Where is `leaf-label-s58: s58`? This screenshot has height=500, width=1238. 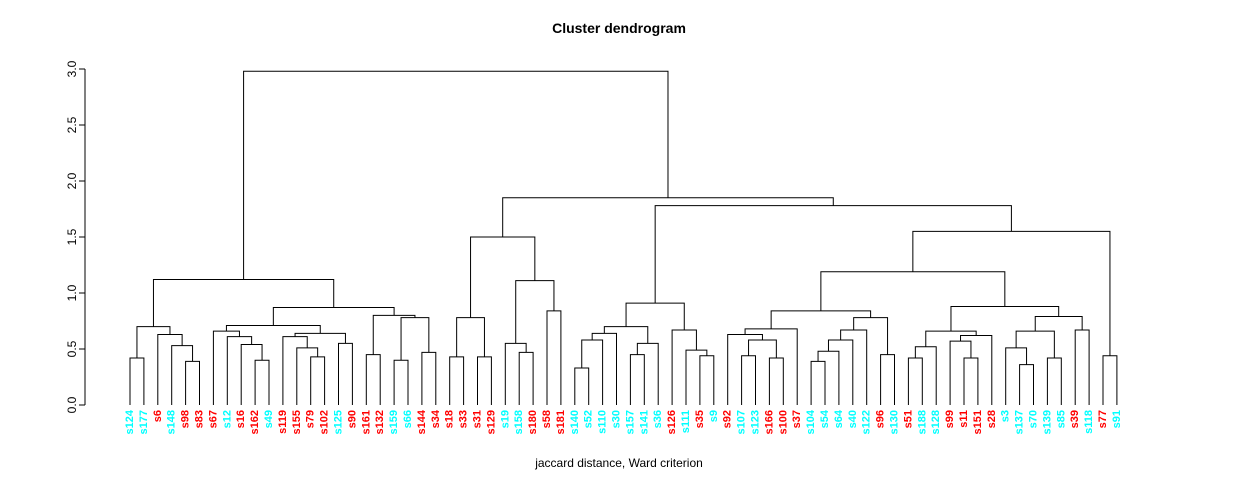 leaf-label-s58: s58 is located at coordinates (547, 419).